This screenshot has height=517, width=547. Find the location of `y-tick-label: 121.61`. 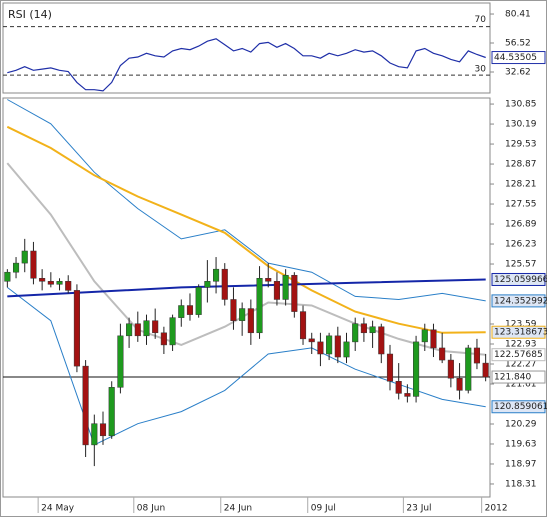

y-tick-label: 121.61 is located at coordinates (521, 384).